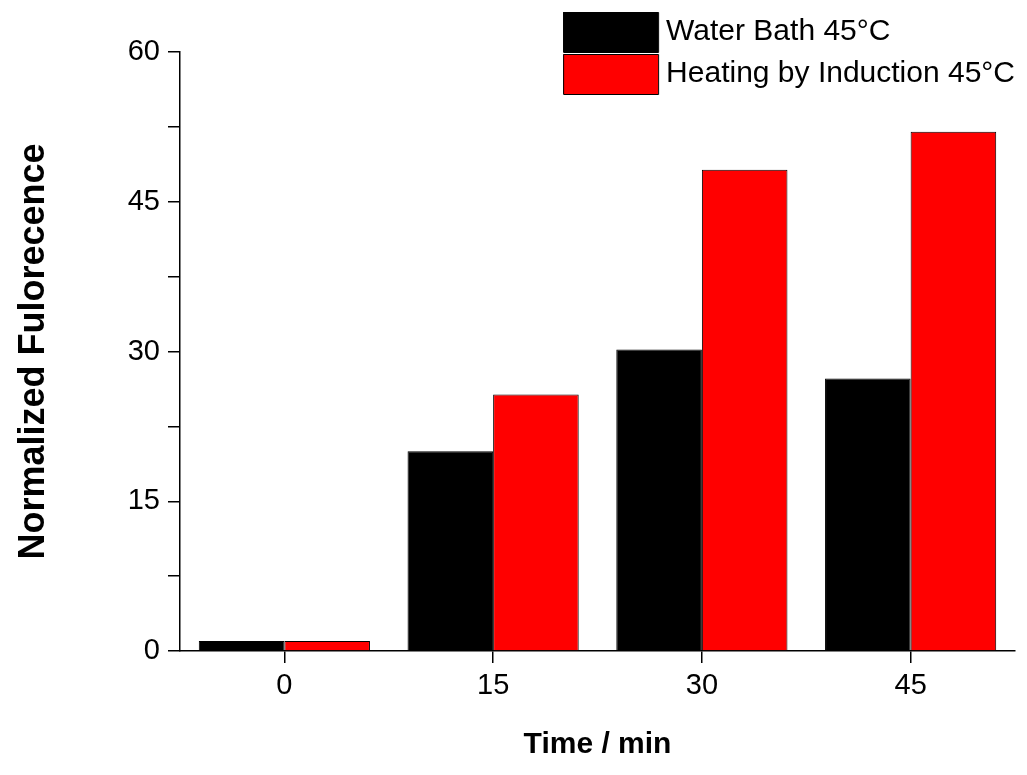 The width and height of the screenshot is (1027, 775). Describe the element at coordinates (31, 351) in the screenshot. I see `y-axis-title: Normalized Fulorecence` at that location.